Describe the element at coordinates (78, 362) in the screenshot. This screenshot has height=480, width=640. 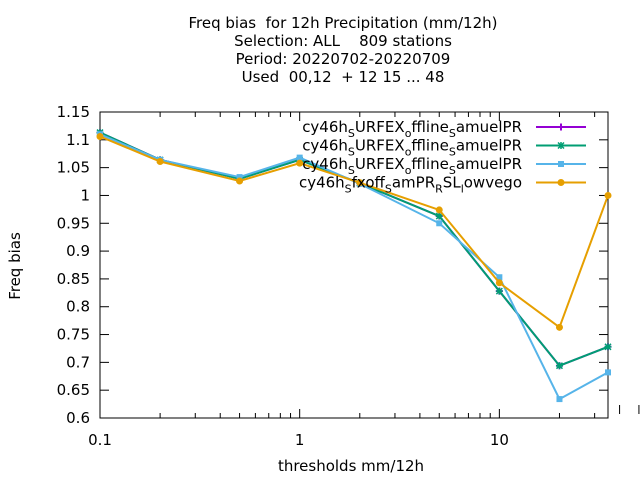
I see `y-tick-label: 0.7` at that location.